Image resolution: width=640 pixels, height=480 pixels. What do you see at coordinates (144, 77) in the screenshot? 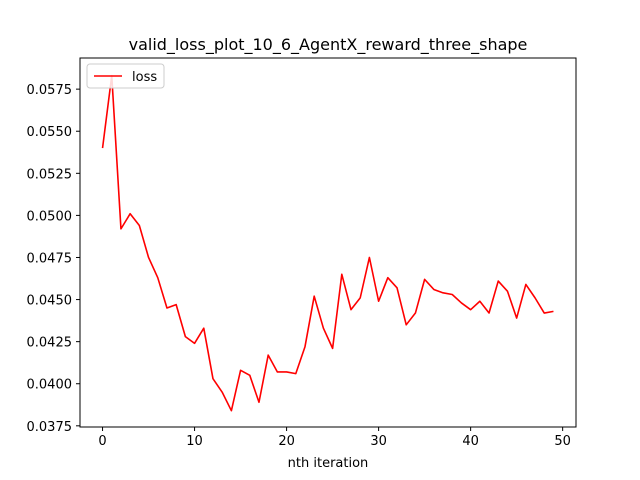
I see `legend-label-loss: loss` at bounding box center [144, 77].